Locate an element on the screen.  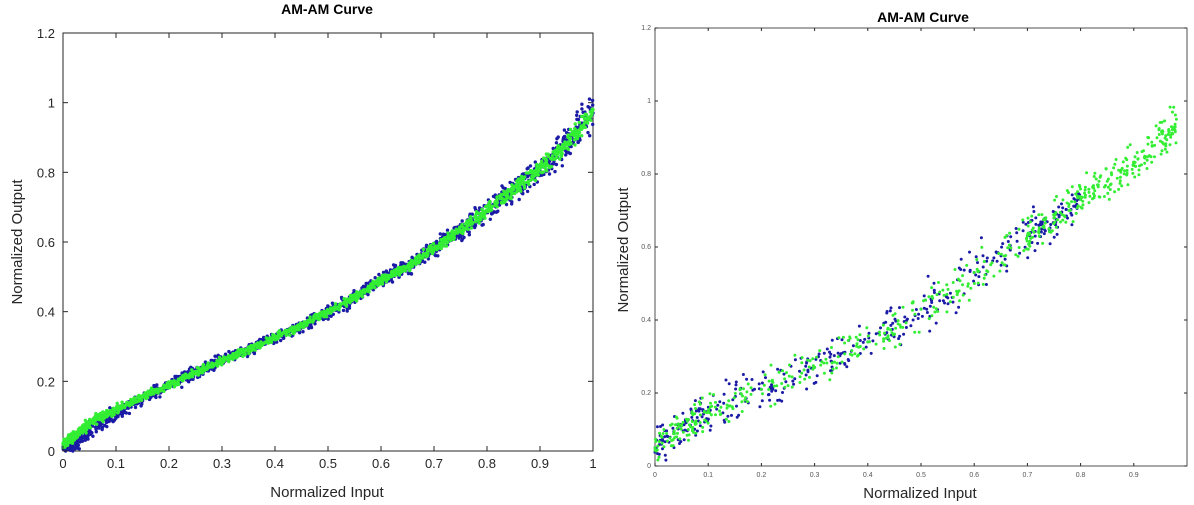
x-tick-label: 0.7 is located at coordinates (1028, 475).